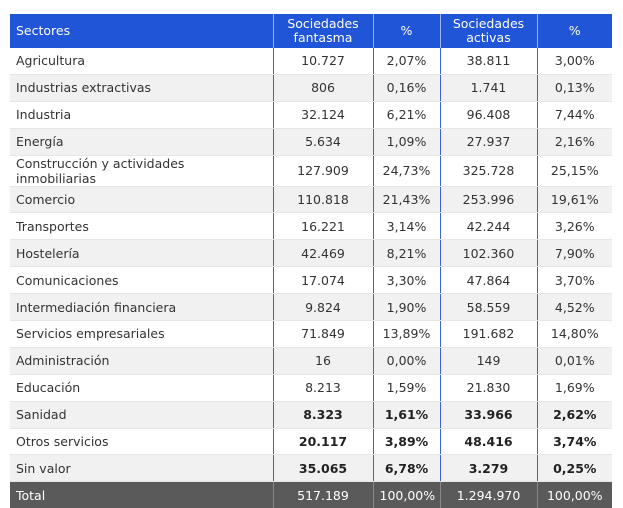 This screenshot has width=623, height=508. Describe the element at coordinates (406, 307) in the screenshot. I see `value-cell: 1,90%` at that location.